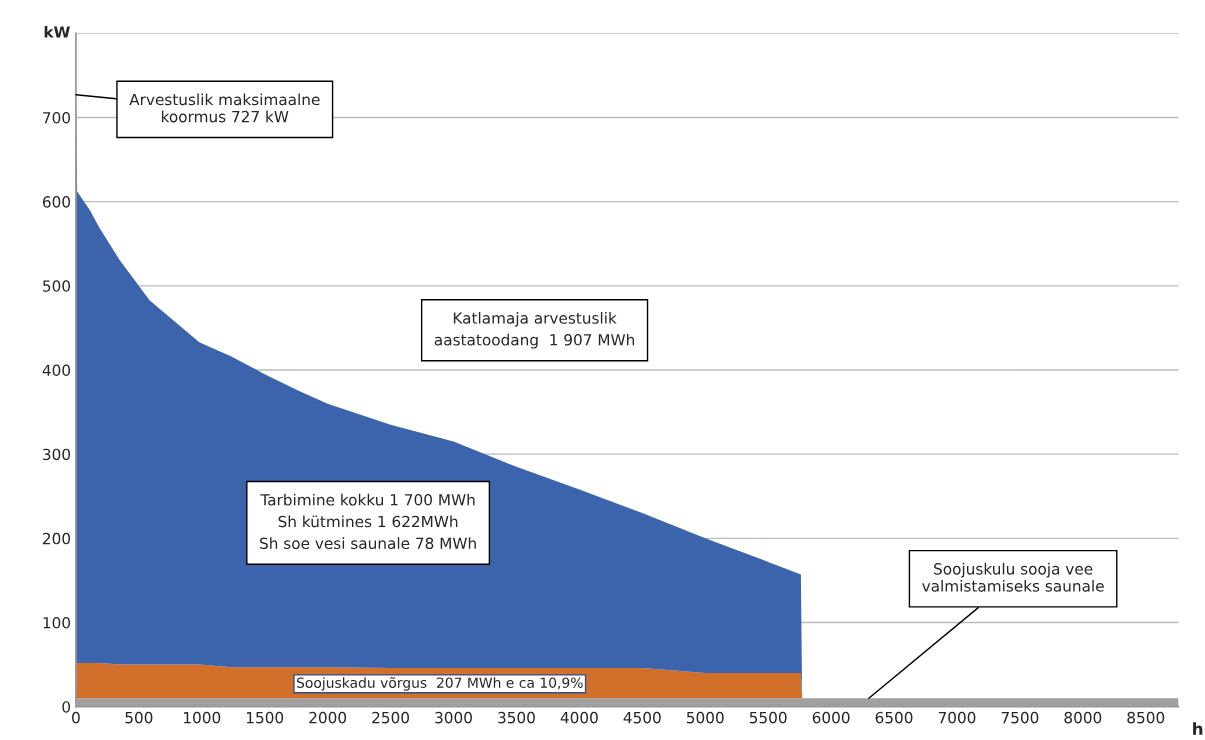  Describe the element at coordinates (579, 717) in the screenshot. I see `x-tick-label: 4000` at that location.